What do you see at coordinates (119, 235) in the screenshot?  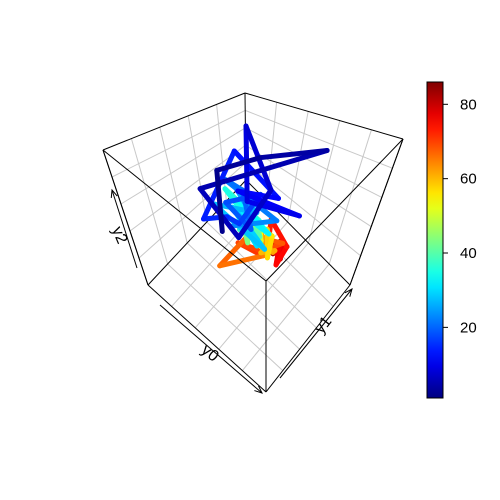 I see `z-axis-label: y2` at bounding box center [119, 235].